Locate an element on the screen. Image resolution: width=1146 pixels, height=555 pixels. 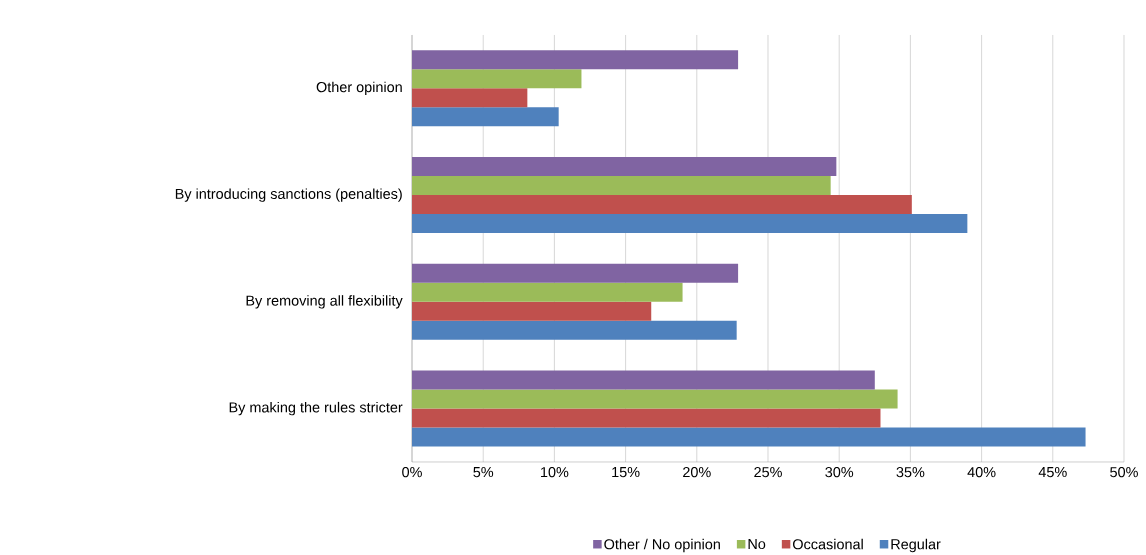
y-tick-label: By introducing sanctions (penalties) is located at coordinates (288, 195).